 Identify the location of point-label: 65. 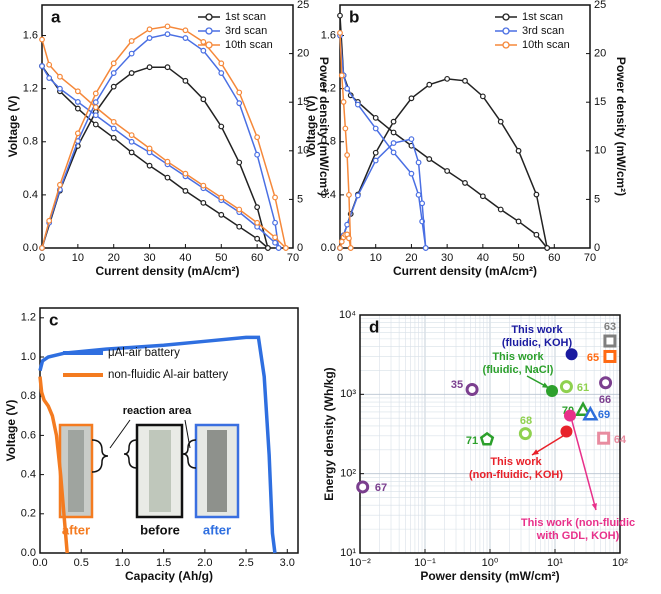
(593, 358).